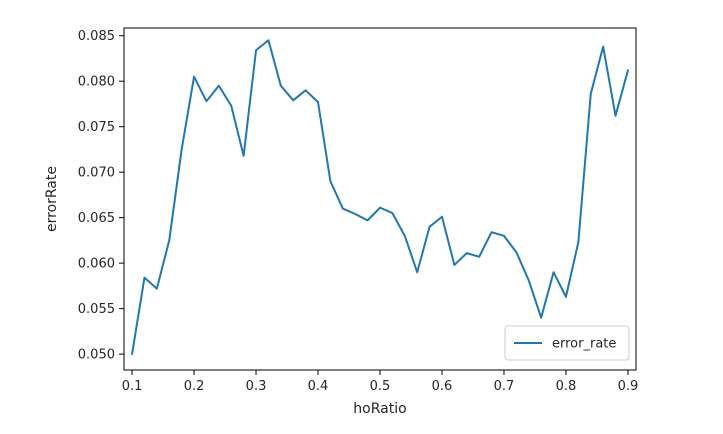 The height and width of the screenshot is (434, 723). Describe the element at coordinates (504, 386) in the screenshot. I see `x-tick-label: 0.7` at that location.